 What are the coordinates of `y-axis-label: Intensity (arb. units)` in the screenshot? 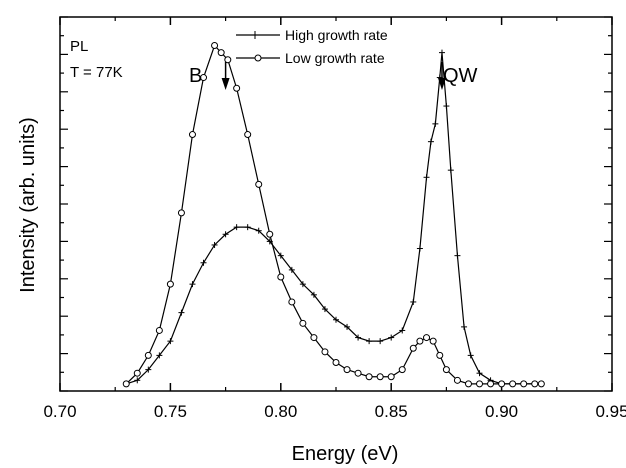 It's located at (28, 205).